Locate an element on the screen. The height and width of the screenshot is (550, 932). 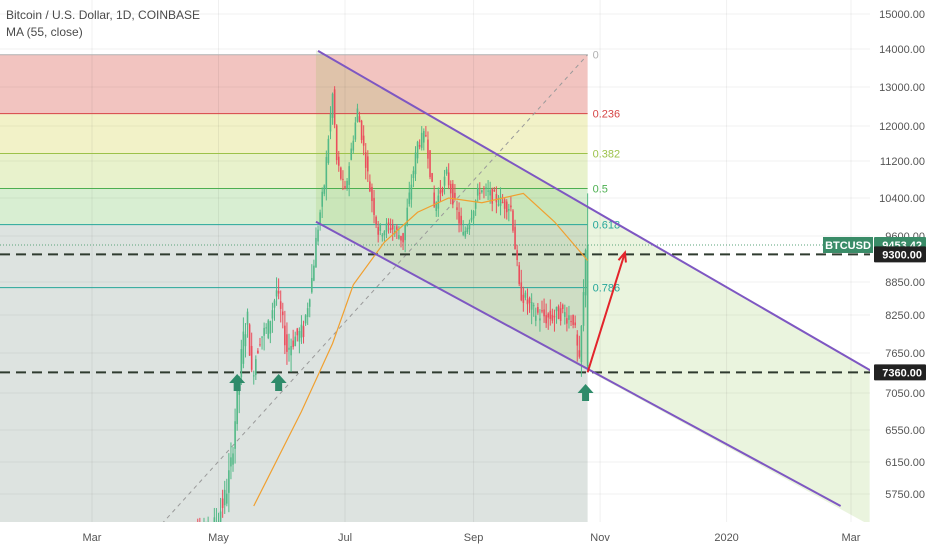
price-tick-label: 8850.00 is located at coordinates (905, 283).